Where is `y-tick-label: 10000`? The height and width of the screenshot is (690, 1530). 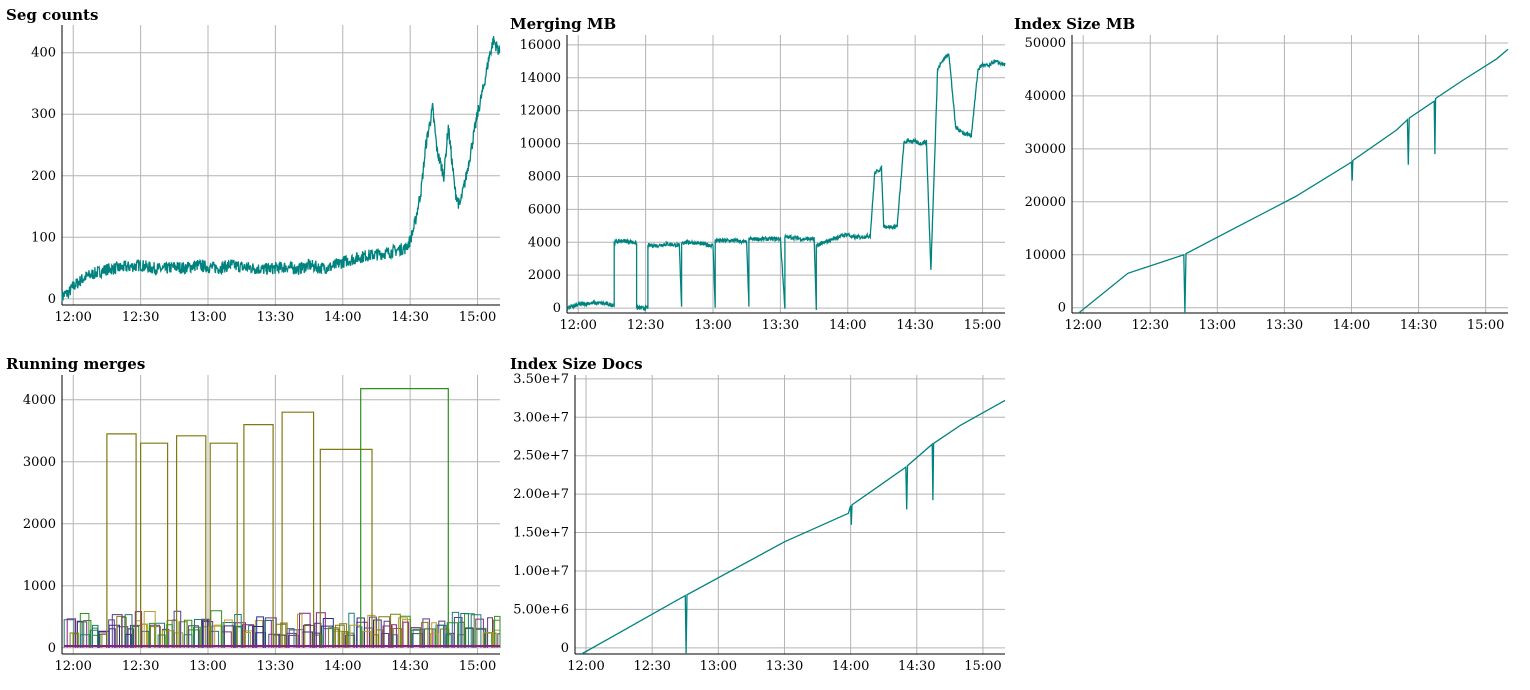 y-tick-label: 10000 is located at coordinates (1045, 255).